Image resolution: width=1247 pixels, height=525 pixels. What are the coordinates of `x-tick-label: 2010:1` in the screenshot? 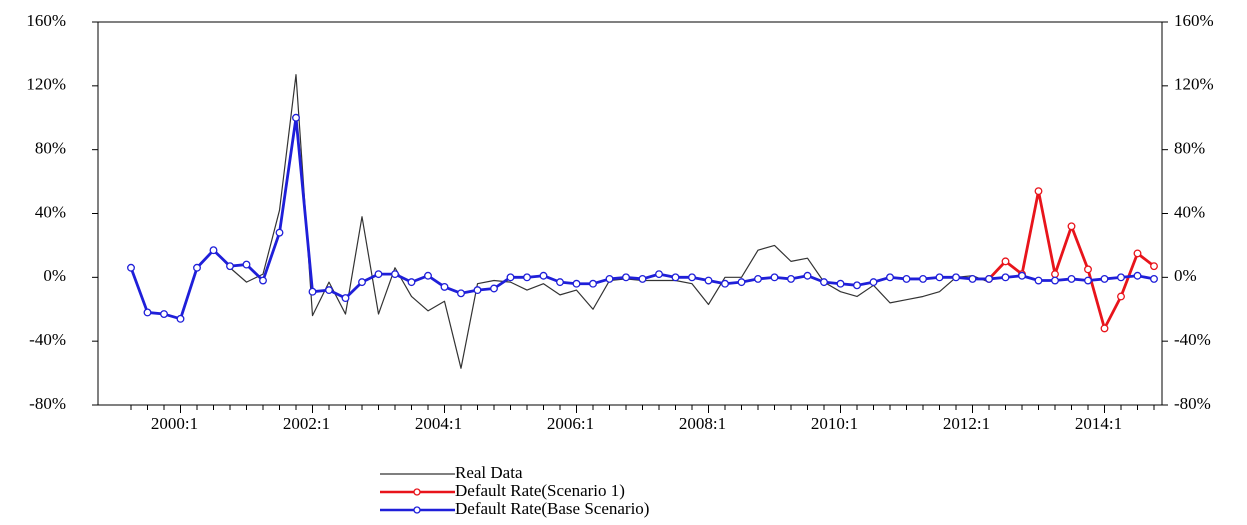 It's located at (834, 423).